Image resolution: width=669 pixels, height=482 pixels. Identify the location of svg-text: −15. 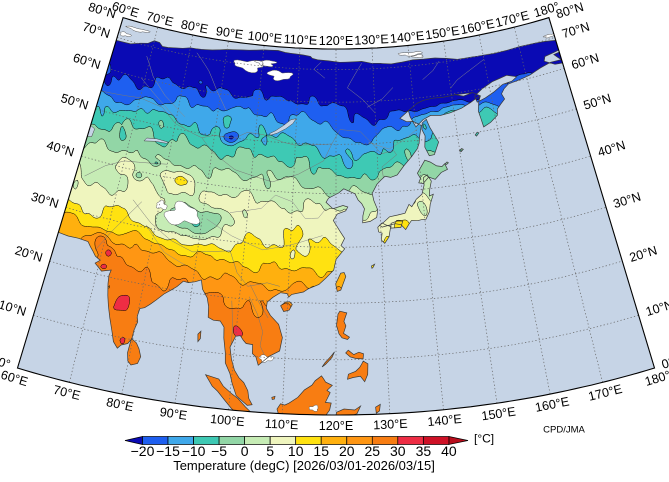
(168, 451).